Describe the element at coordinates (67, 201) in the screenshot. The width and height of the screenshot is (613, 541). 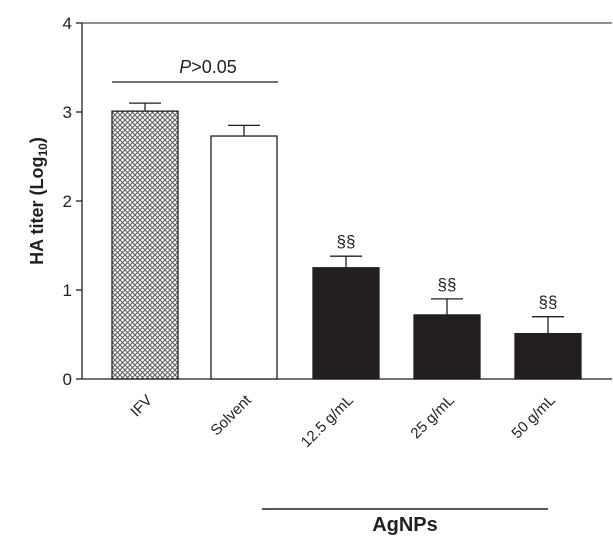
I see `y-tick-label-2: 2` at that location.